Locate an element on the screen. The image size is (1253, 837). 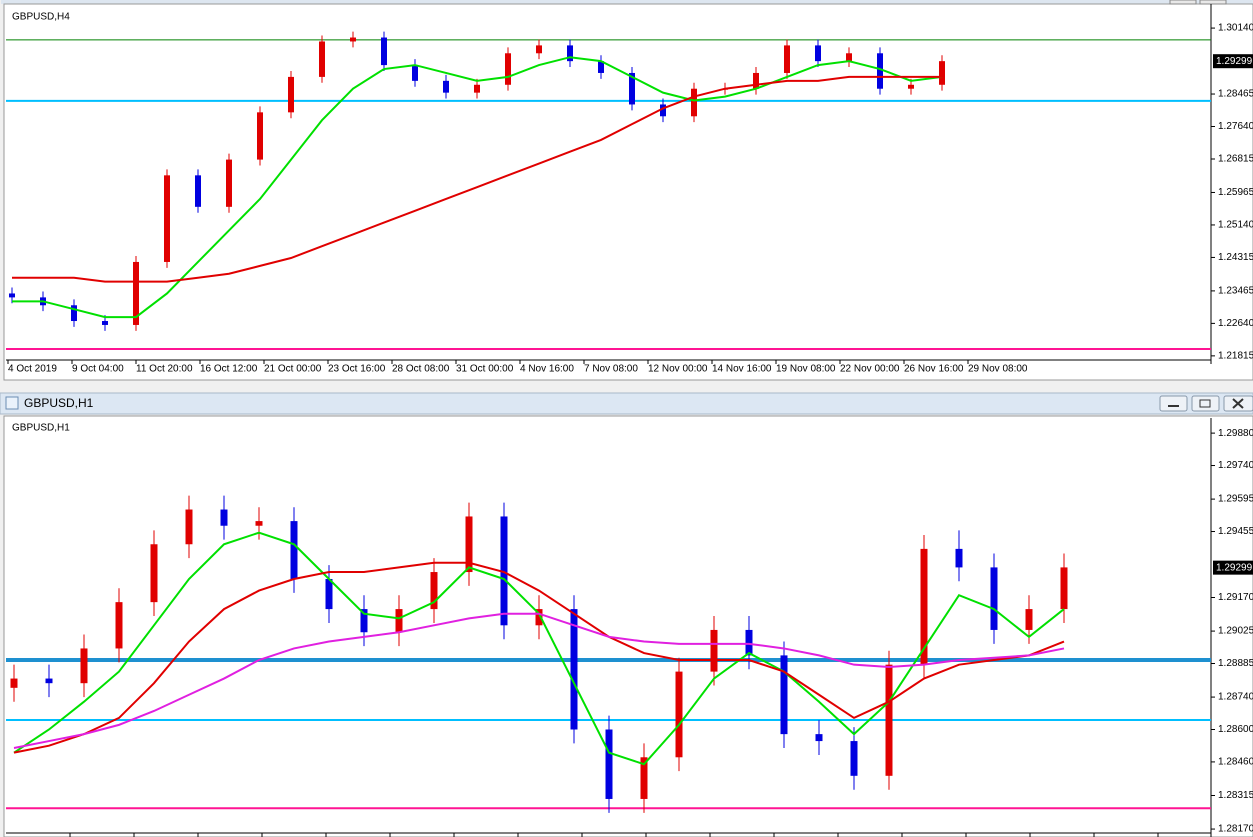
window-title: GBPUSD,H1 is located at coordinates (59, 403).